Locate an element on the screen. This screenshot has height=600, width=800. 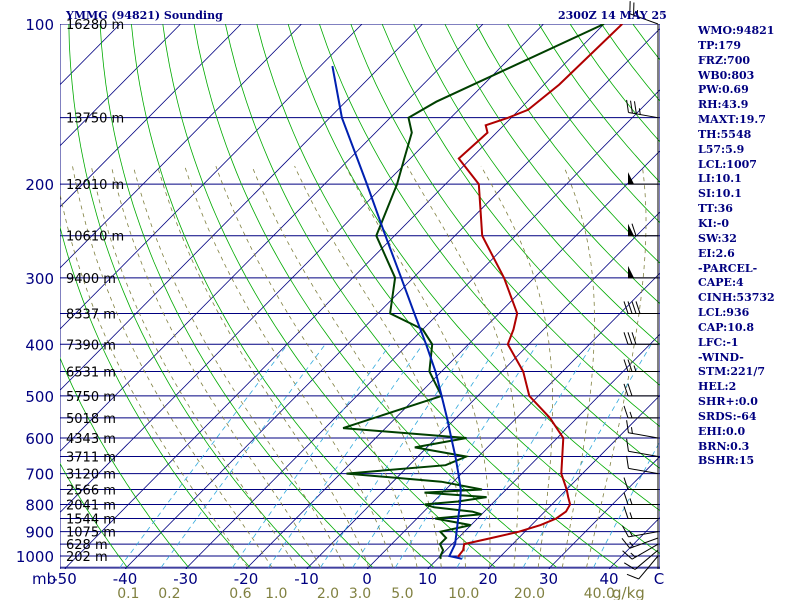
mixing-ratio-label: 0.6 is located at coordinates (240, 593).